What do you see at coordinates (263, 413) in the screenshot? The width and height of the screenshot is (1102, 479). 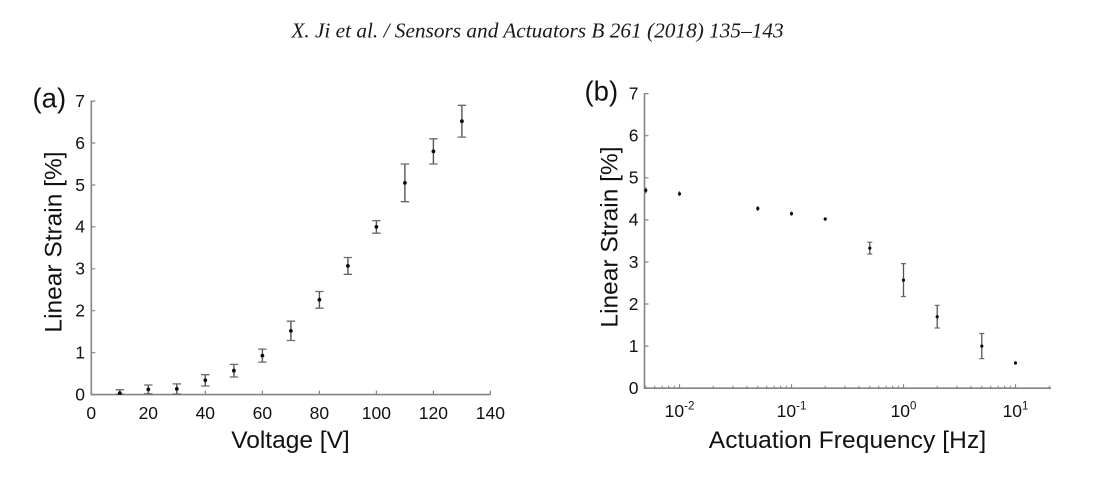 I see `svg-text: 60` at bounding box center [263, 413].